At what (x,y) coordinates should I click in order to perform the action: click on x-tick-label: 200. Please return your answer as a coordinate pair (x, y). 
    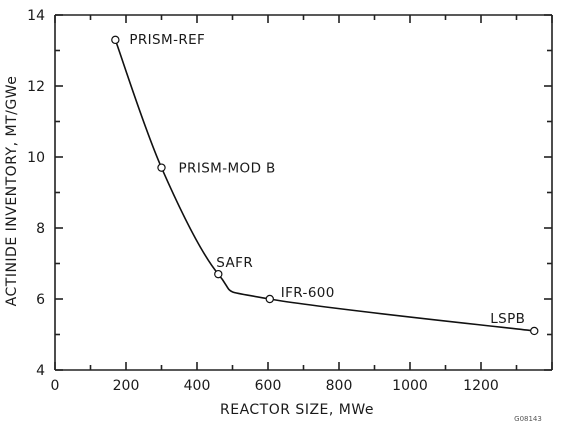
    Looking at the image, I should click on (126, 386).